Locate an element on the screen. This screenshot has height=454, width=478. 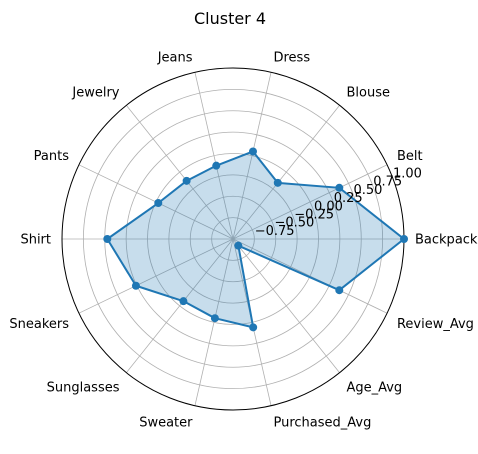
radial-tick-label: 0.00 is located at coordinates (328, 206).